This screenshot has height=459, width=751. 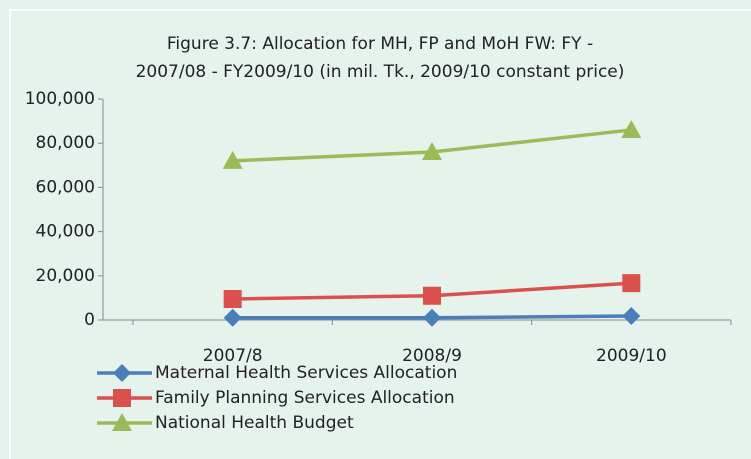 I want to click on y-tick-label: 0, so click(x=89, y=320).